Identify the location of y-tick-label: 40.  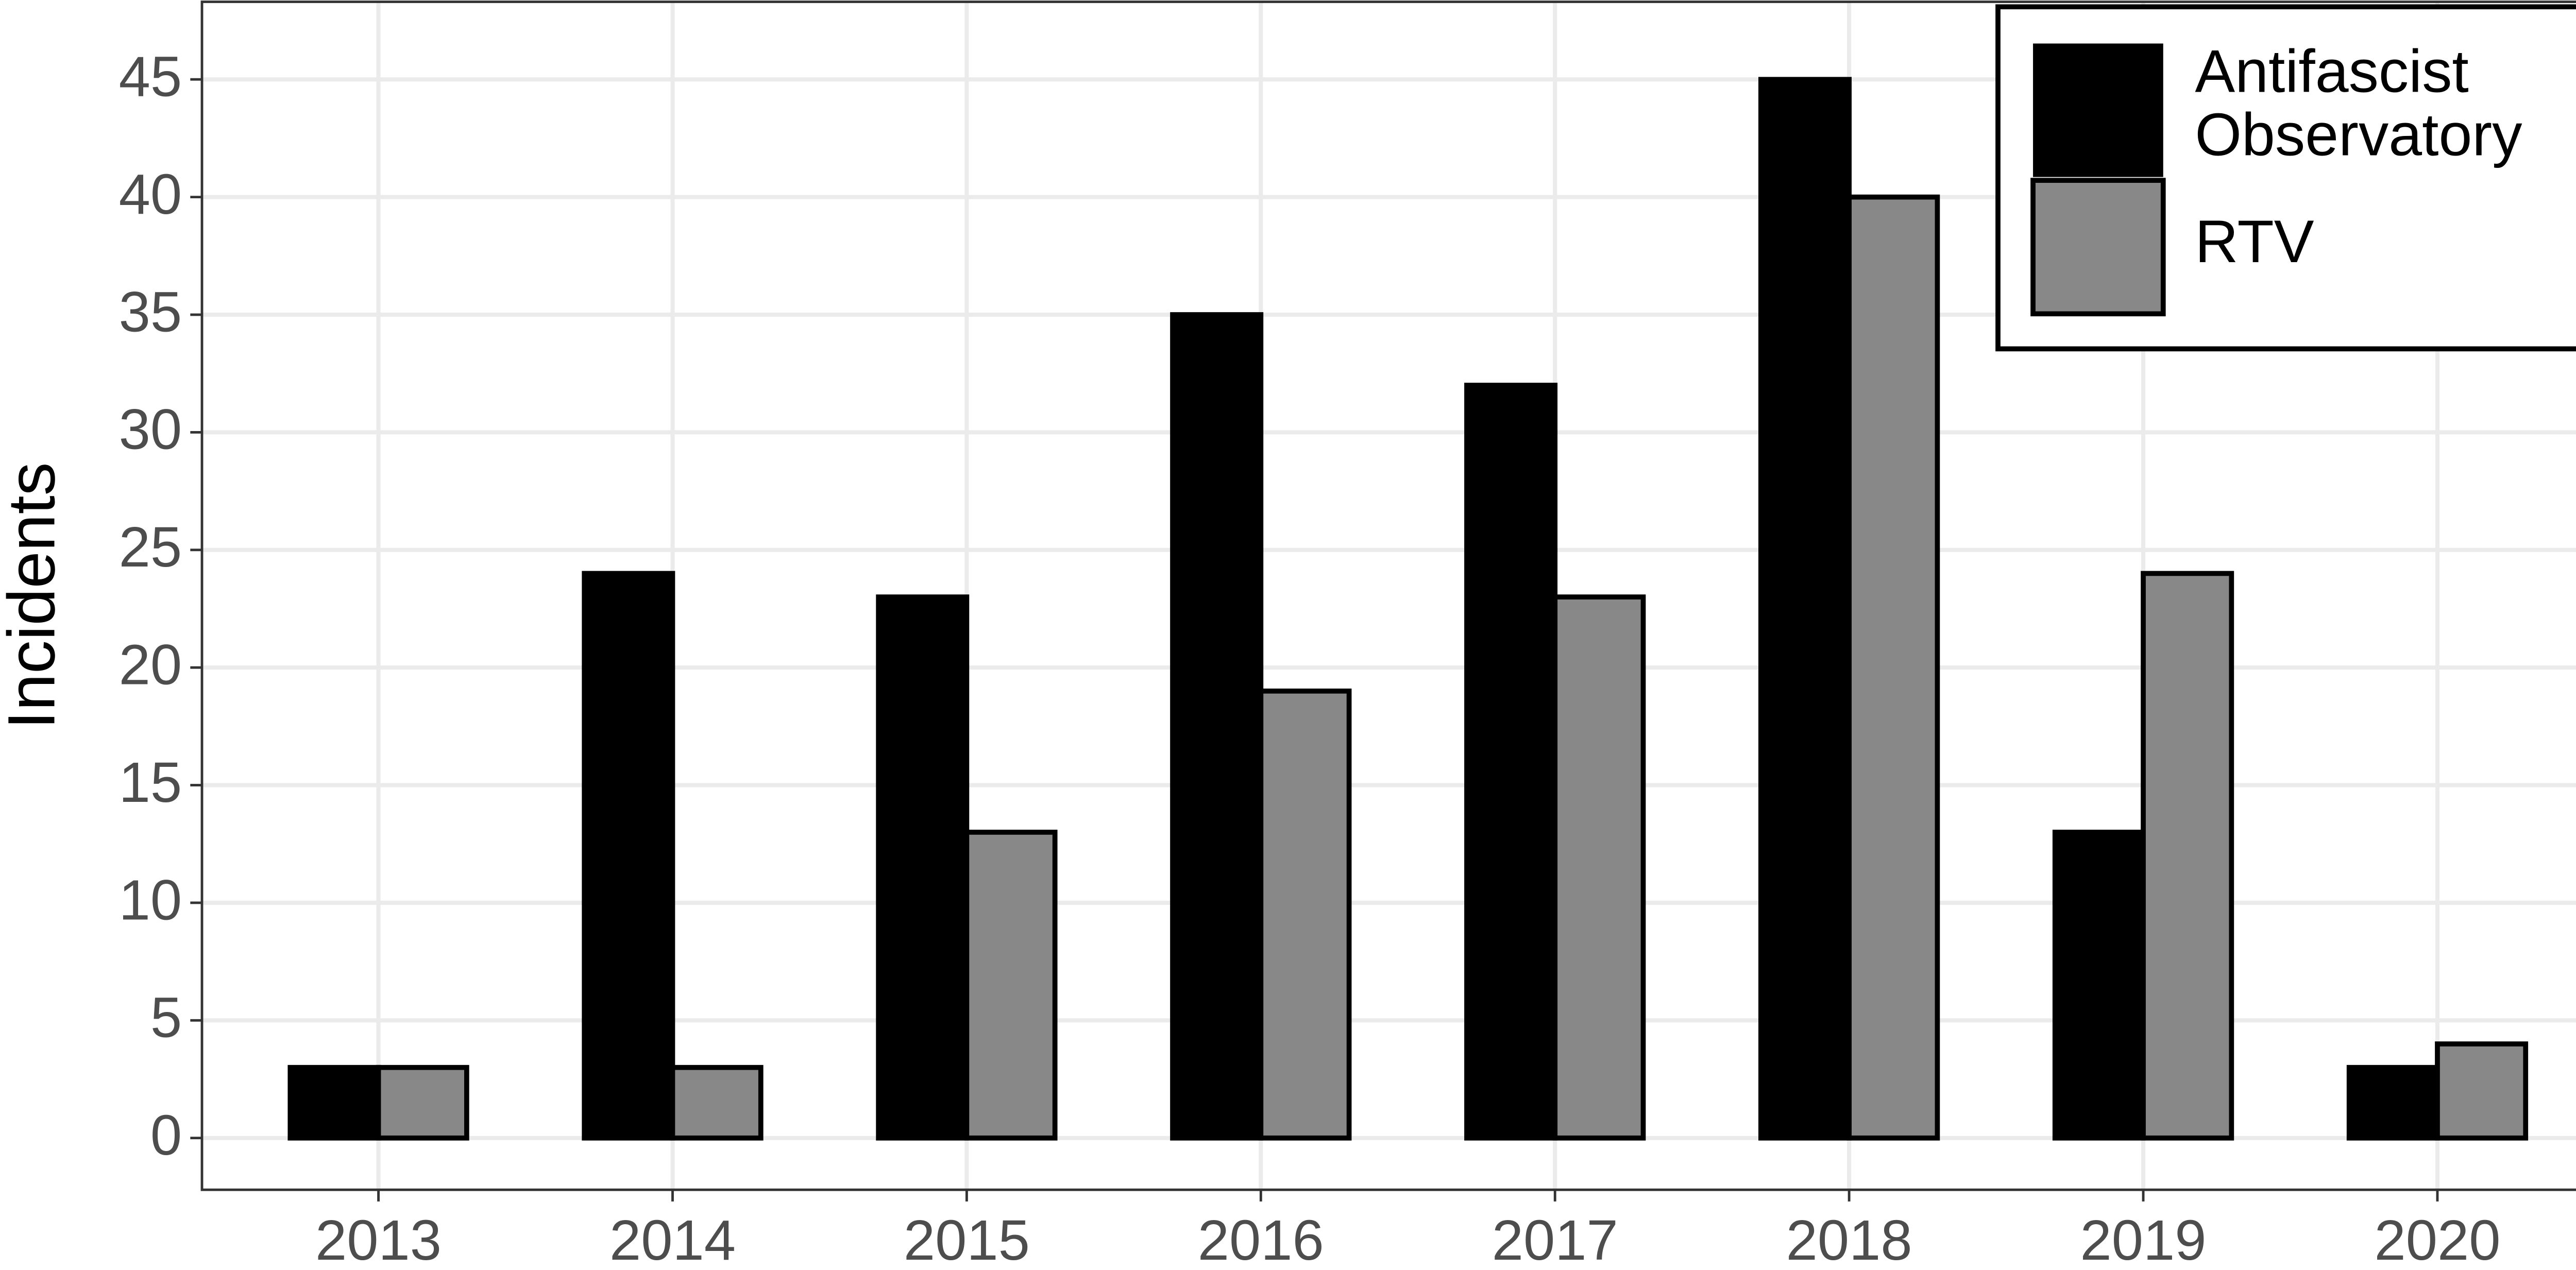
(150, 194).